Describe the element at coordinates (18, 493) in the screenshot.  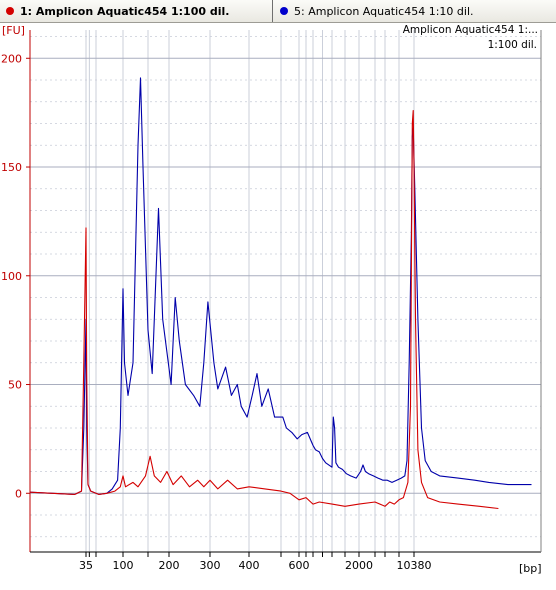
I see `y-tick-label: 0` at that location.